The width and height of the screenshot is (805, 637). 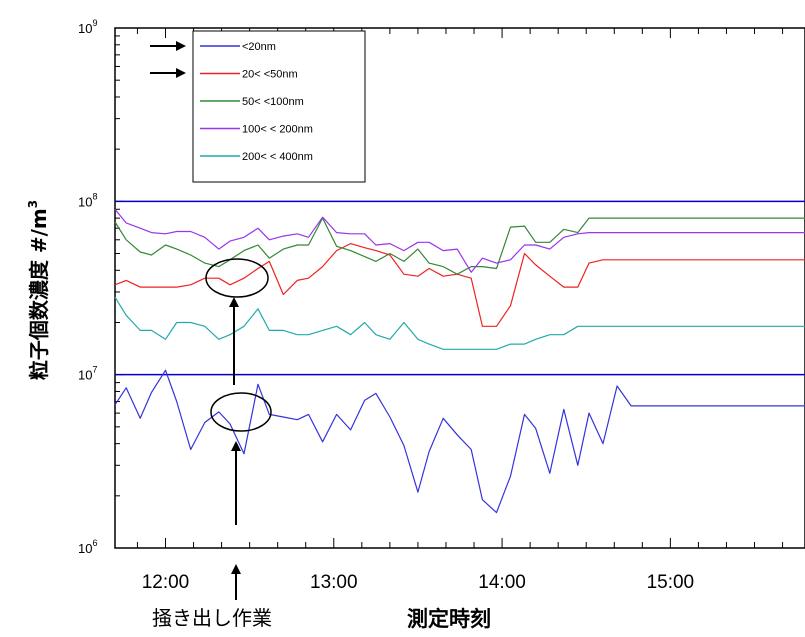 I want to click on y-tick-exponent: 9, so click(x=94, y=23).